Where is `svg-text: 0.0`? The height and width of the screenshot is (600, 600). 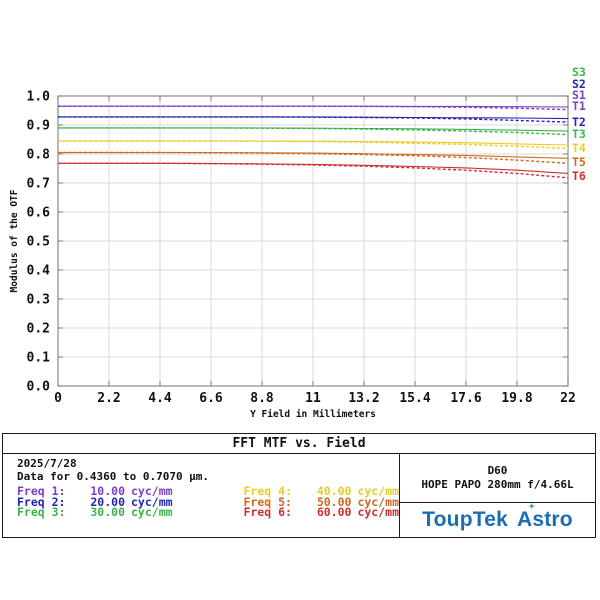 svg-text: 0.0 is located at coordinates (39, 387).